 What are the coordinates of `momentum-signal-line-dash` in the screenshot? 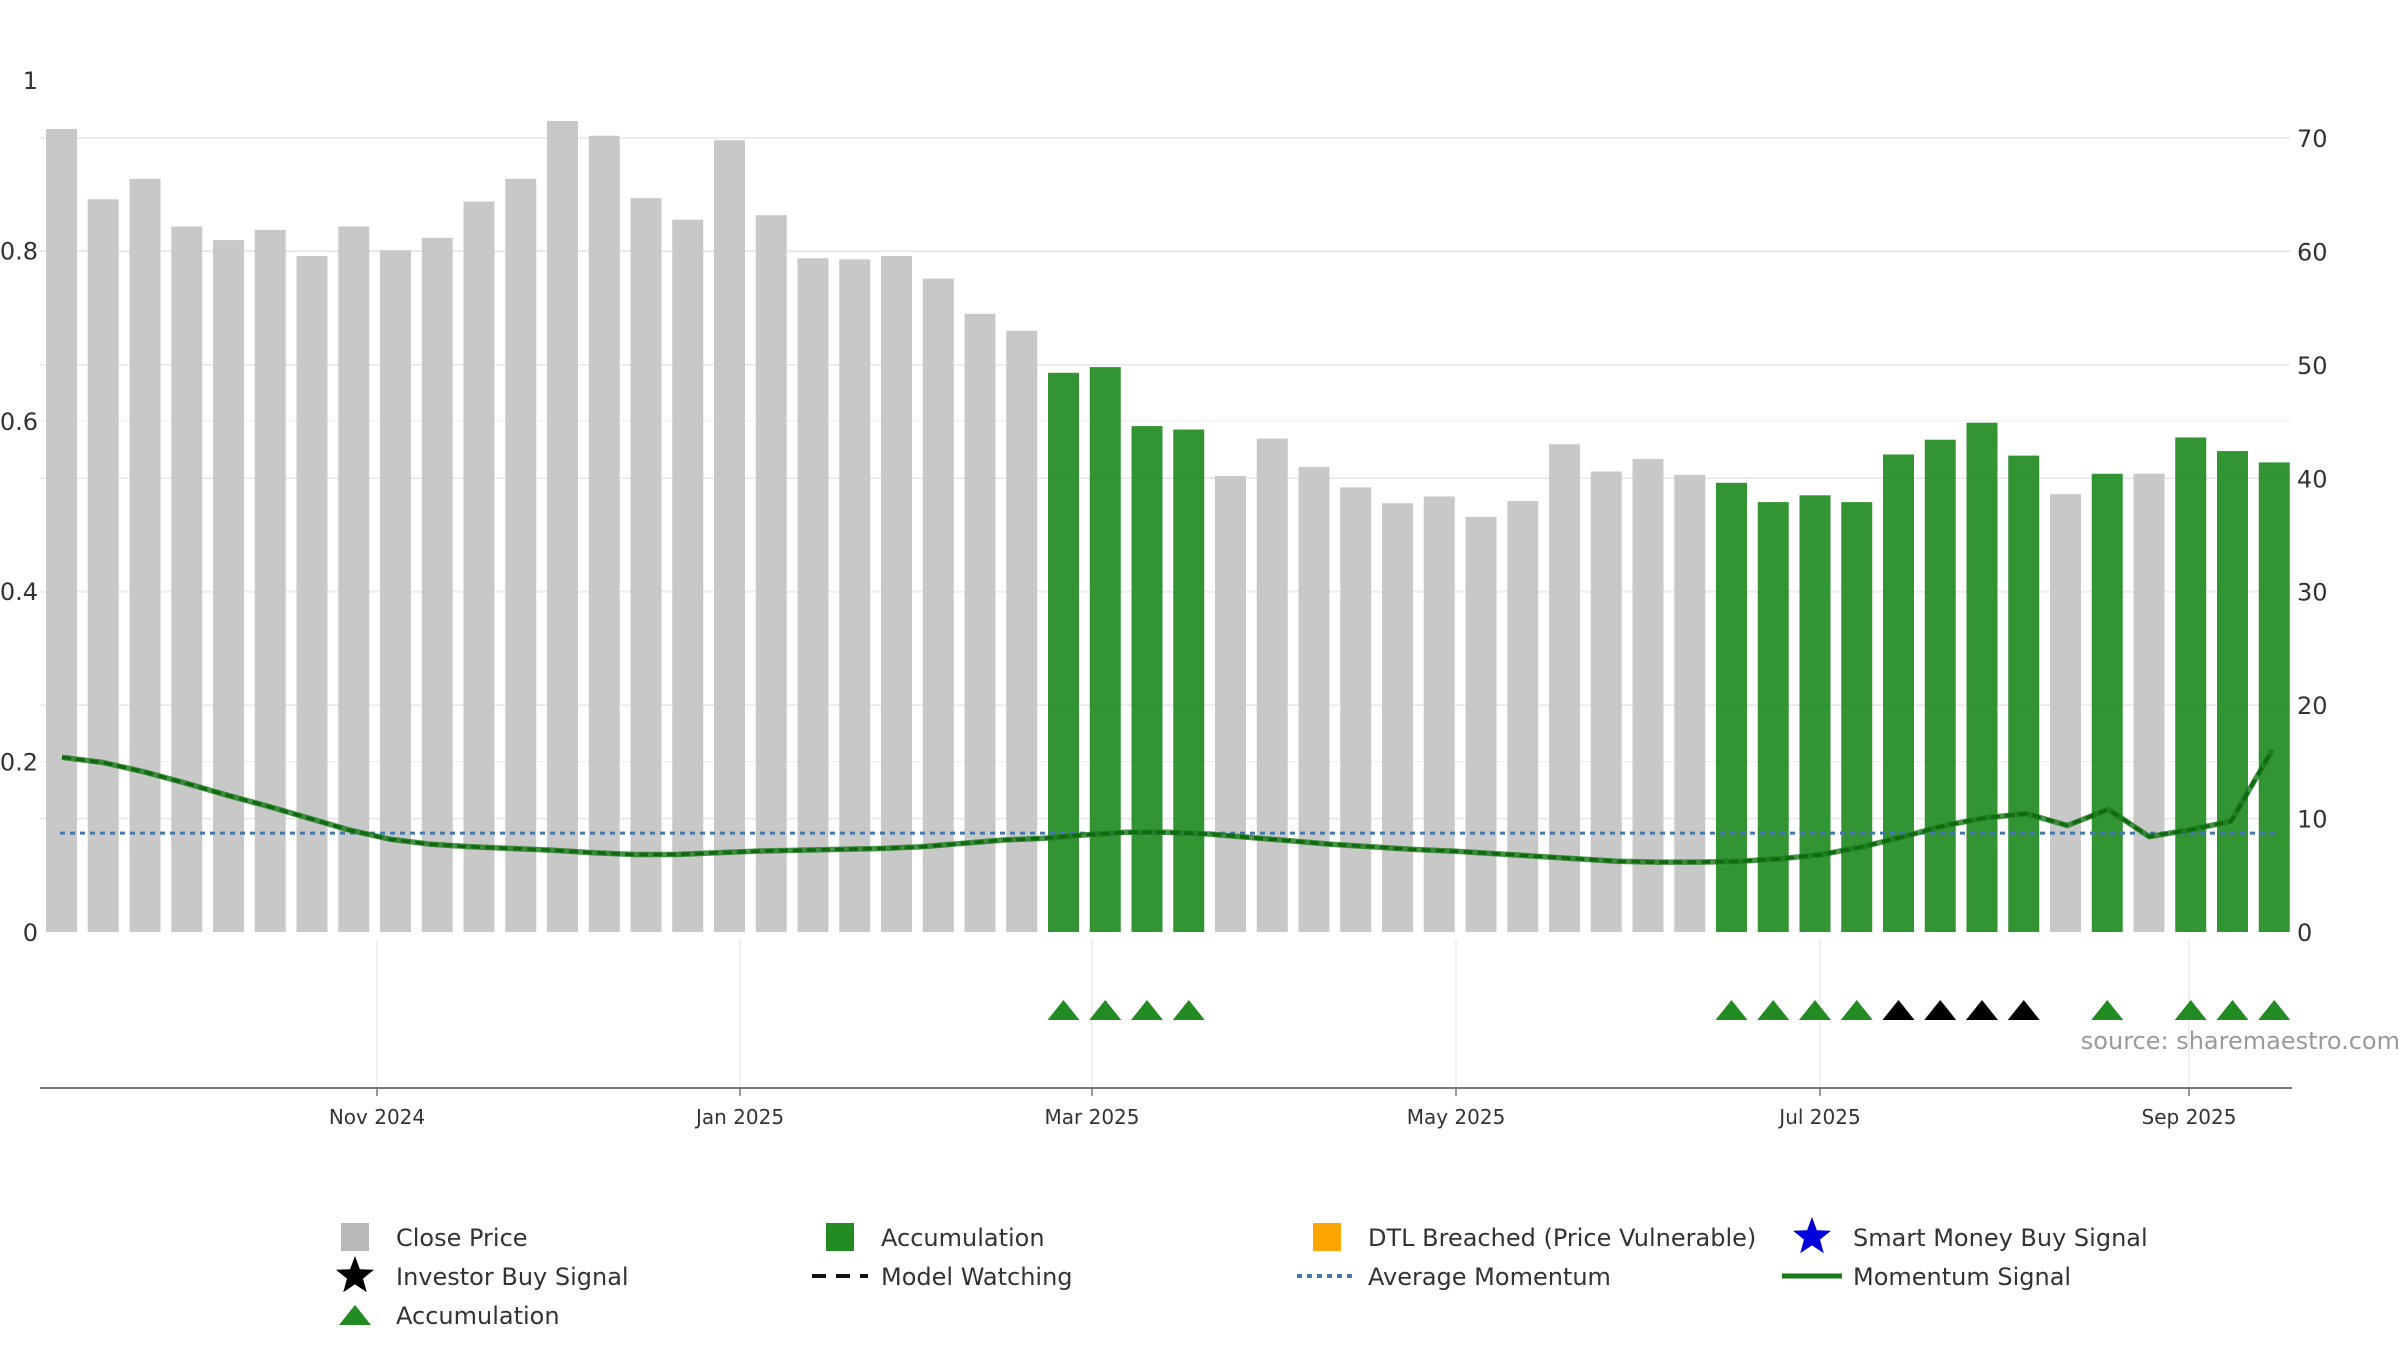 It's located at (1167, 806).